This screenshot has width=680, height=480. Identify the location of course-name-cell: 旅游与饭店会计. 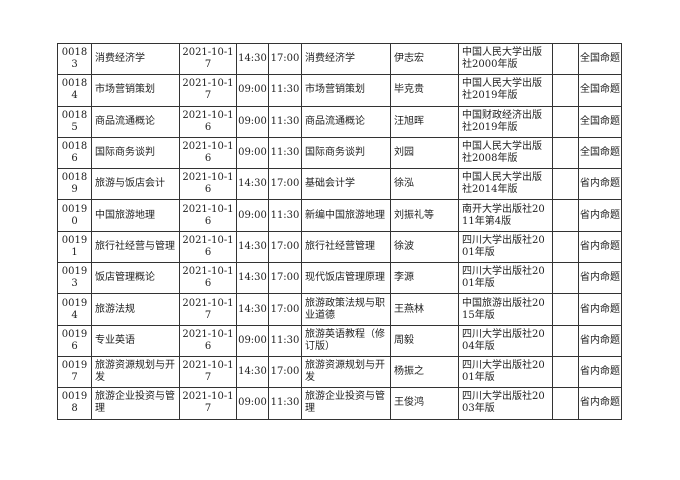
(135, 184).